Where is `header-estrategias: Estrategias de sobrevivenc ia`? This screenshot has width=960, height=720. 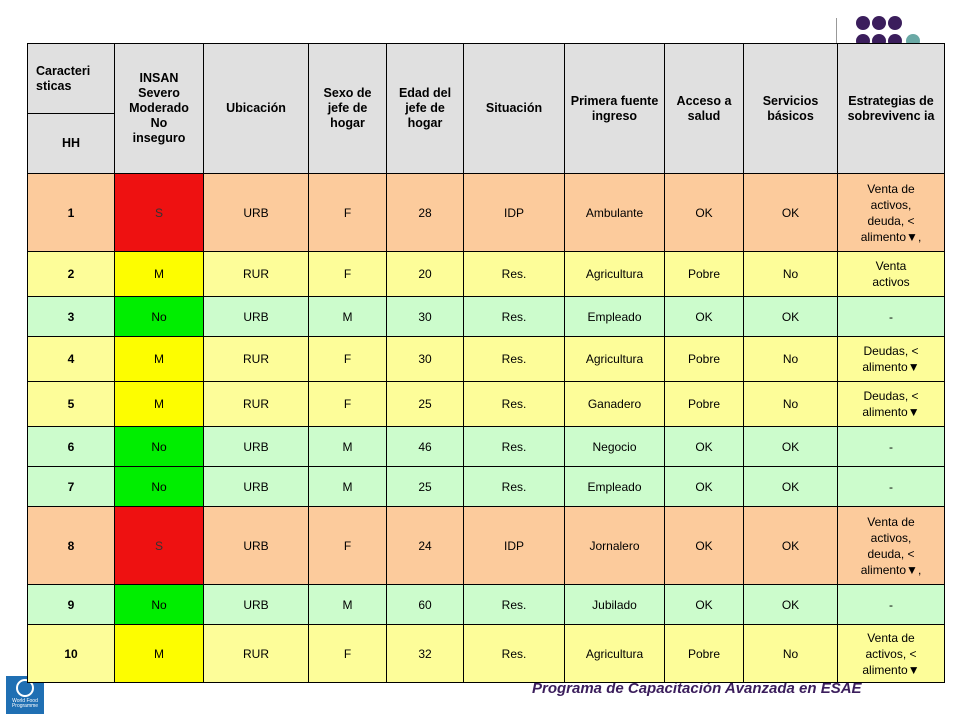
header-estrategias: Estrategias de sobrevivenc ia is located at coordinates (891, 108).